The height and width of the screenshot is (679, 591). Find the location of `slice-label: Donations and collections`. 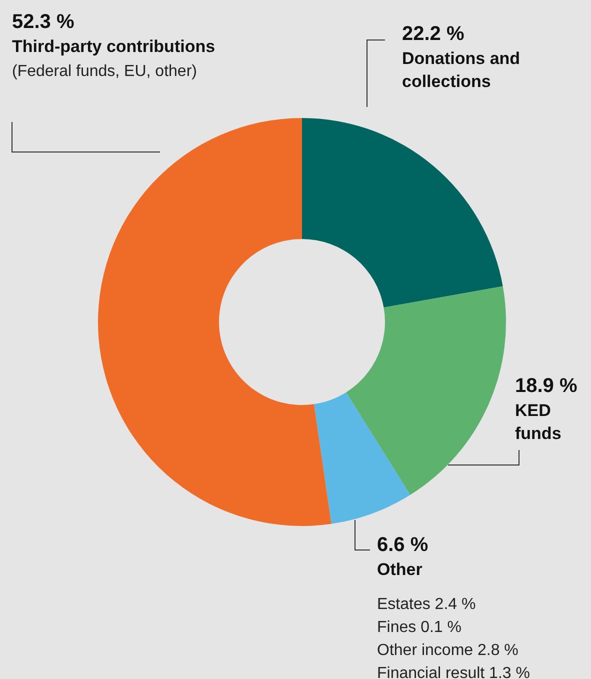

slice-label: Donations and collections is located at coordinates (461, 70).